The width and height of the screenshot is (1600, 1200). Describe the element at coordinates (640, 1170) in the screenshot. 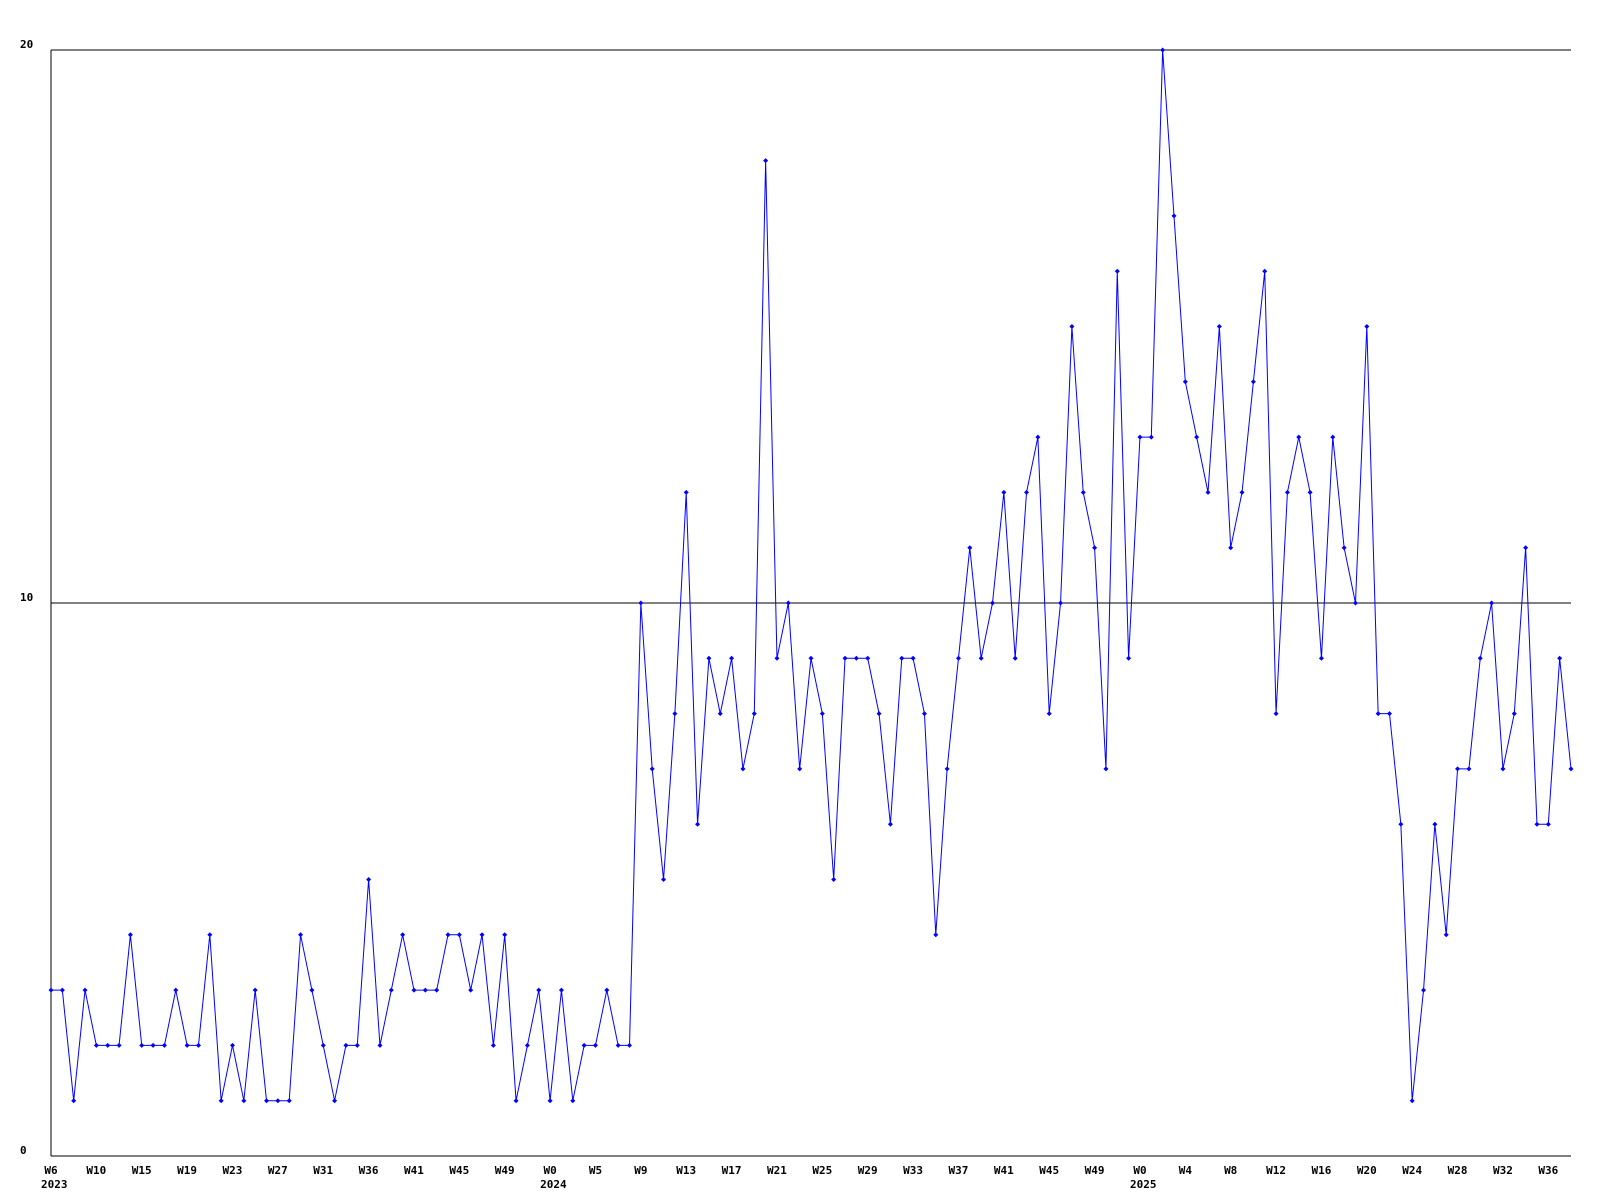

I see `x-tick-label: W9` at that location.